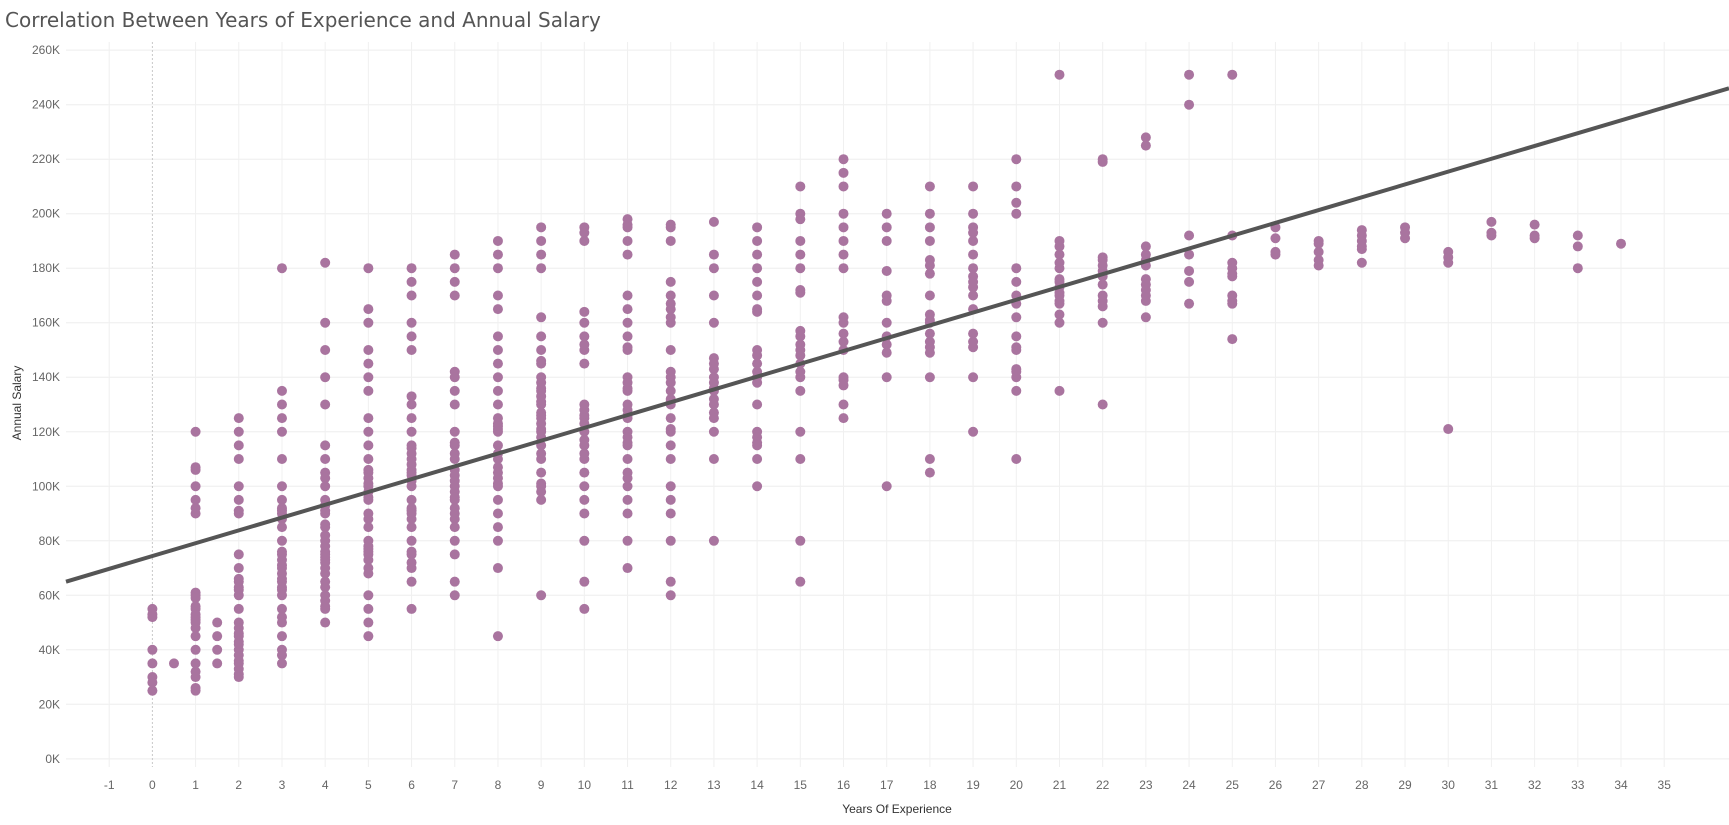 Image resolution: width=1729 pixels, height=825 pixels. Describe the element at coordinates (757, 785) in the screenshot. I see `x-tick-label: 14` at that location.